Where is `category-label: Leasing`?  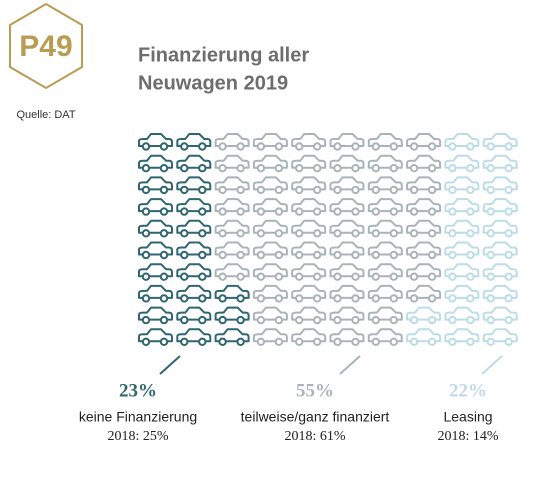 category-label: Leasing is located at coordinates (467, 417).